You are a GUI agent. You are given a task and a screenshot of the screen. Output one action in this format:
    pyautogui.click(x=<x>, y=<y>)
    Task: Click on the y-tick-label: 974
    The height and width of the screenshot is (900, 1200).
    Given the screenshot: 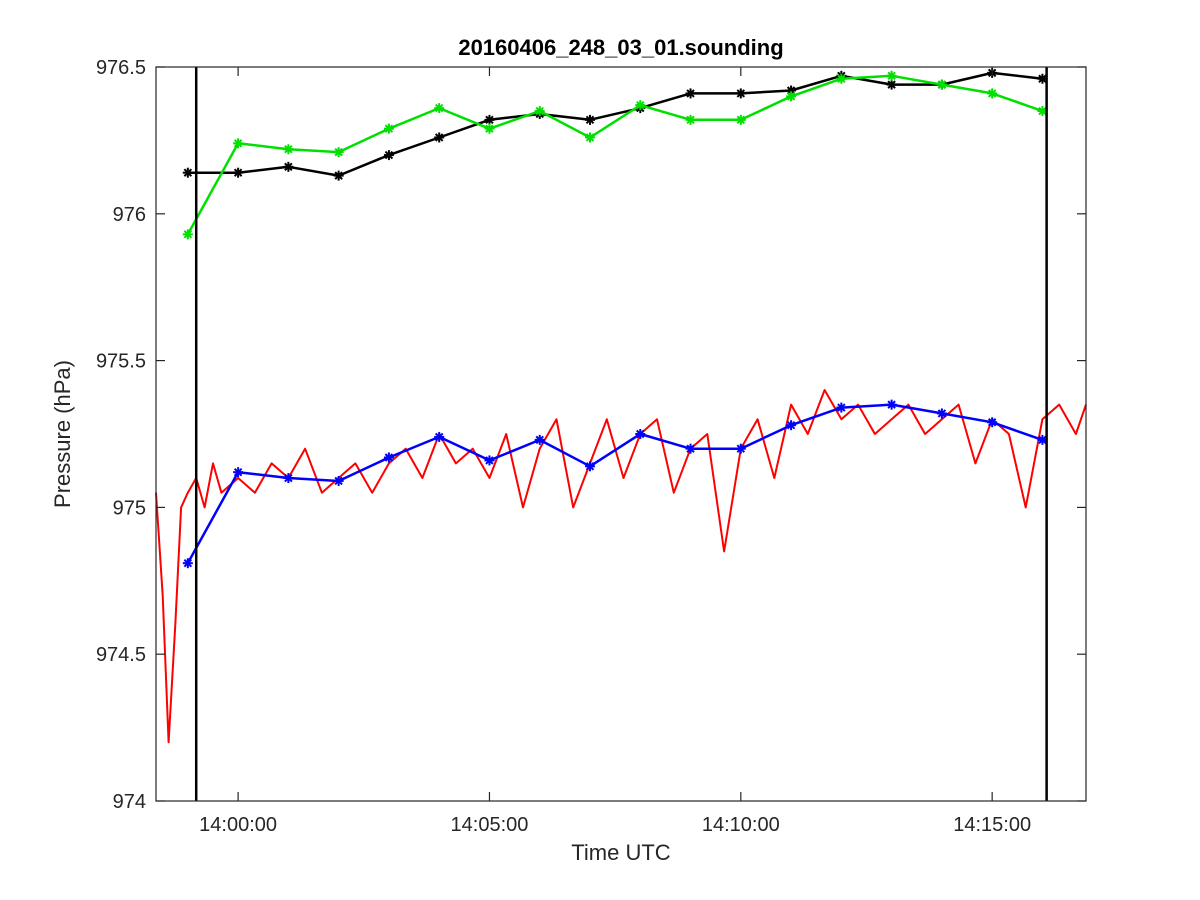 What is the action you would take?
    pyautogui.click(x=129, y=802)
    